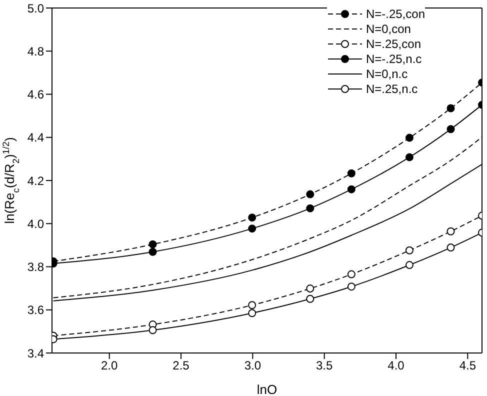  What do you see at coordinates (253, 365) in the screenshot?
I see `x-tick-label: 3.0` at bounding box center [253, 365].